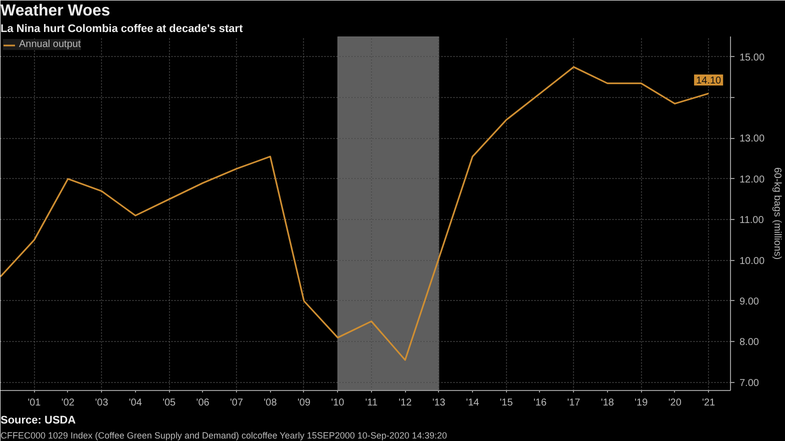 Image resolution: width=785 pixels, height=441 pixels. I want to click on y-axis-title: 60-kg bags (millions), so click(777, 213).